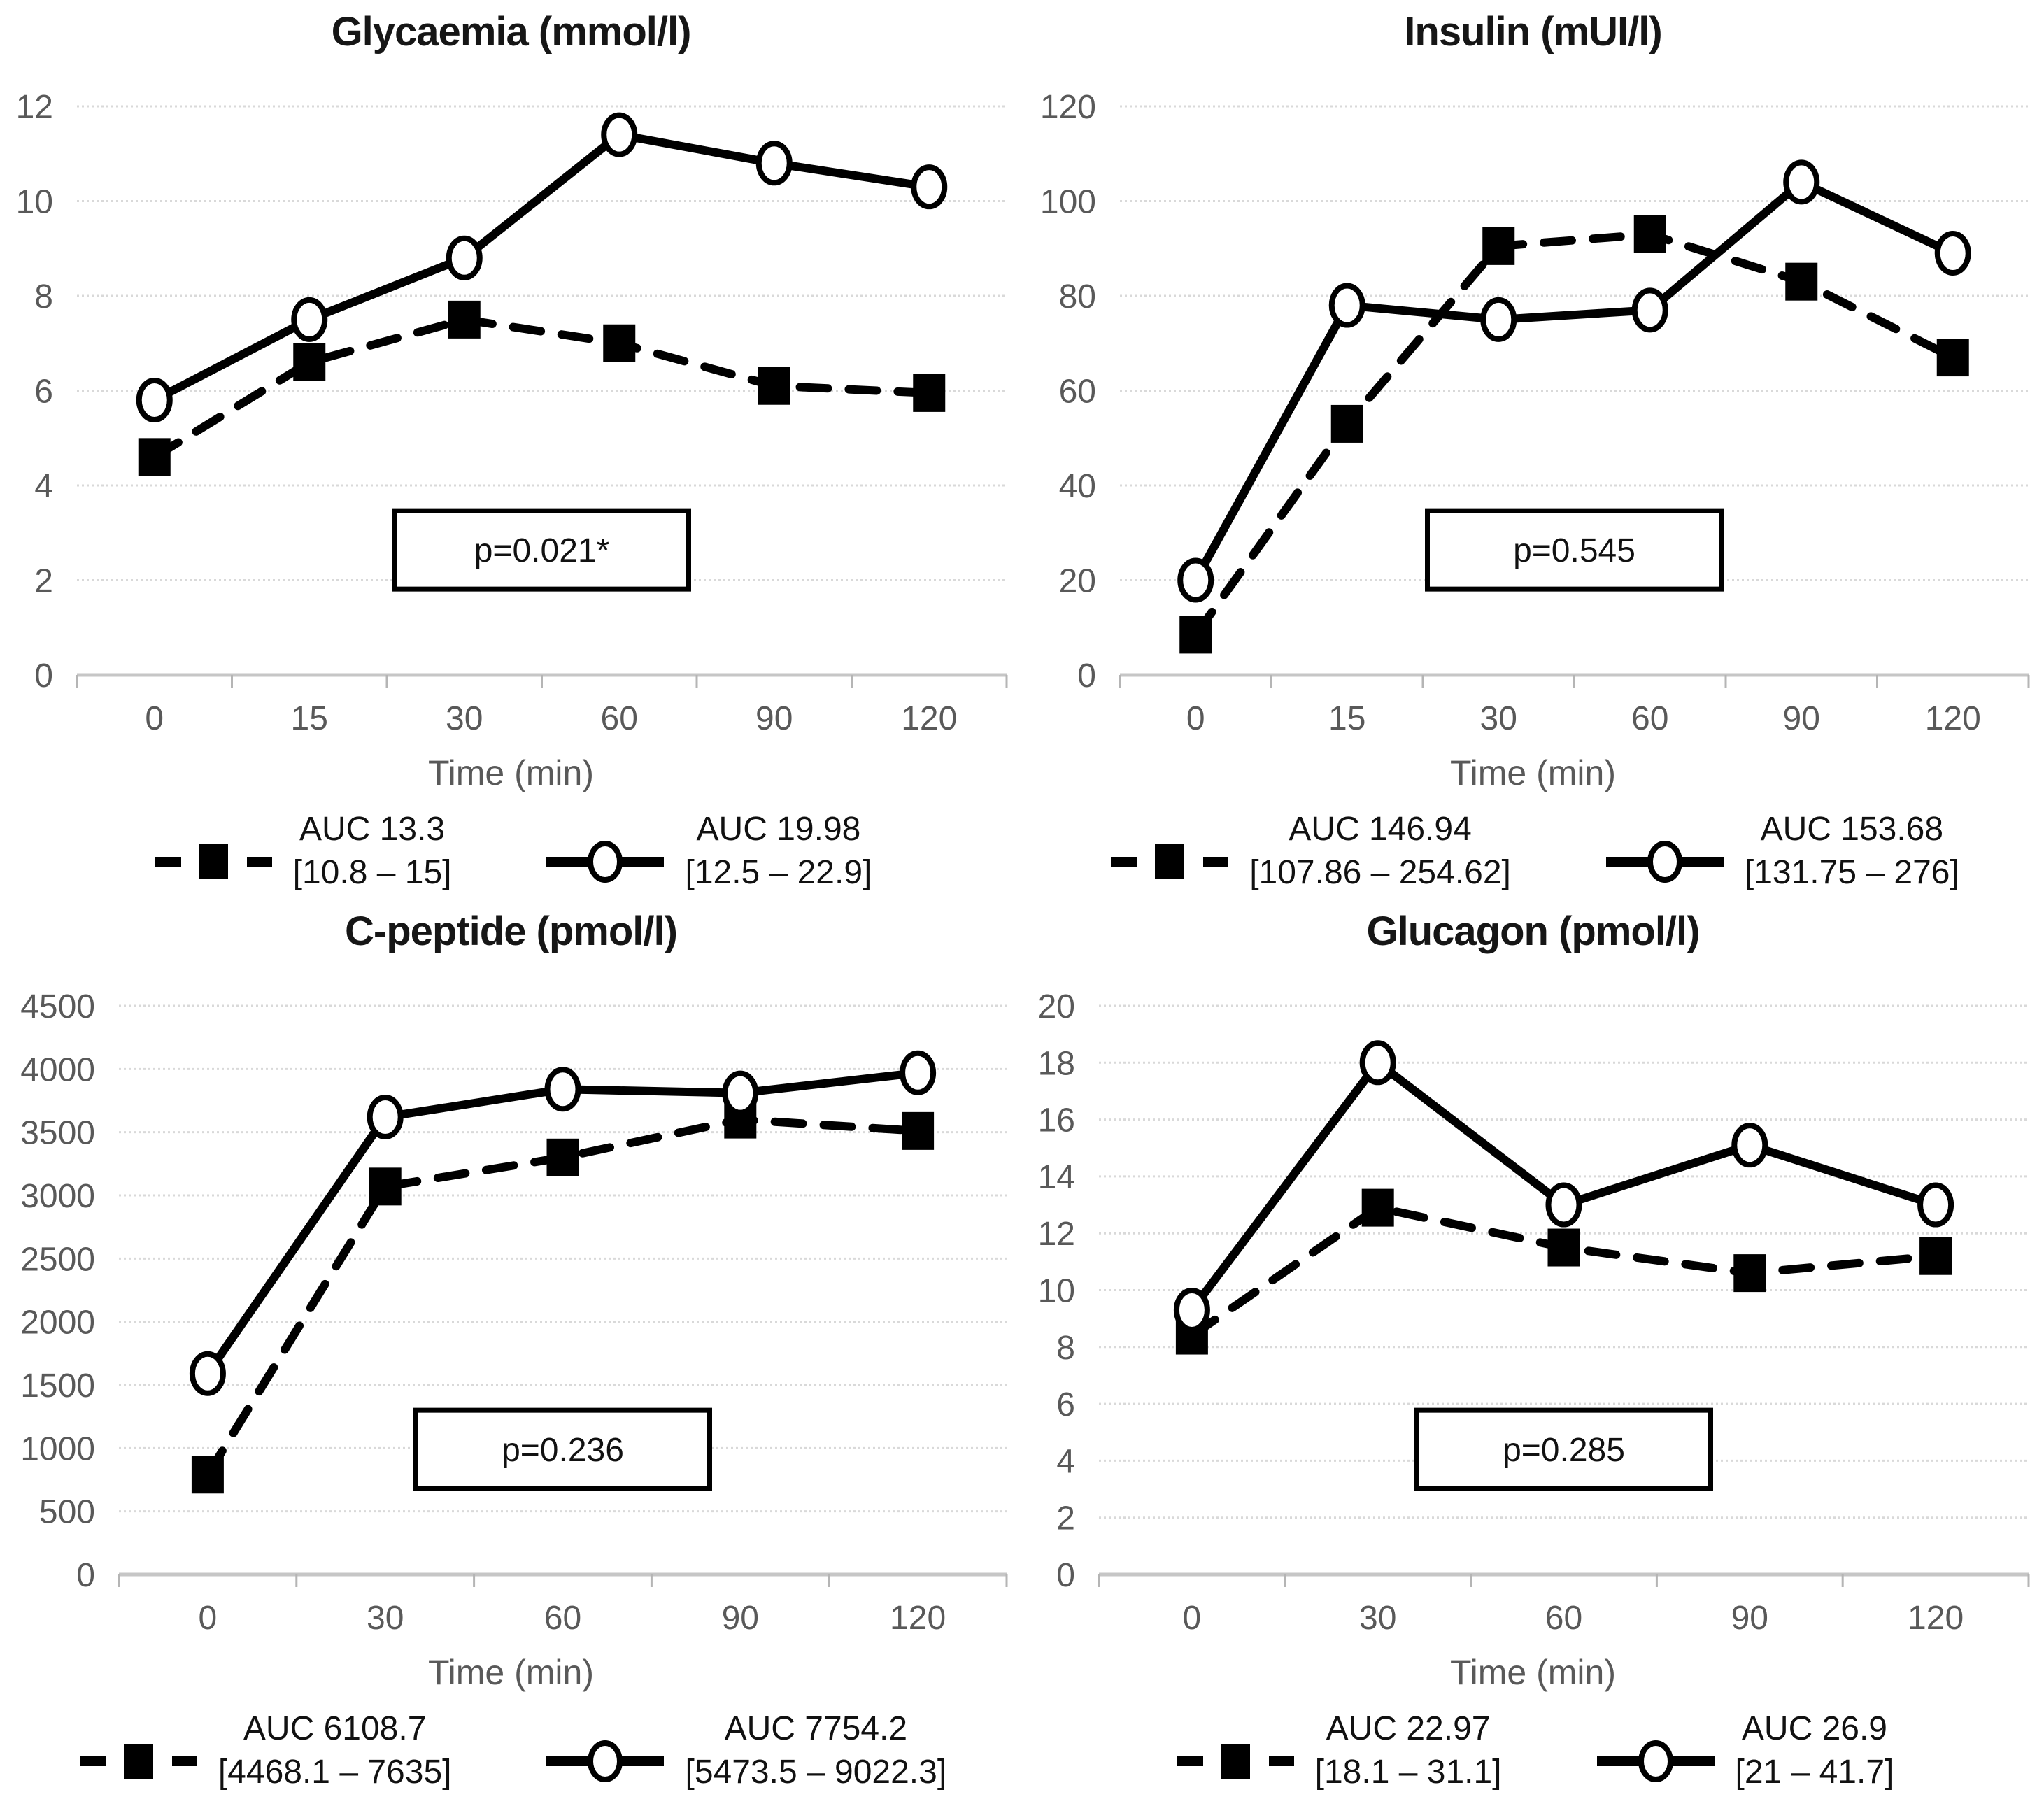 The height and width of the screenshot is (1799, 2044). Describe the element at coordinates (57, 1448) in the screenshot. I see `y-axis-tick-label: 1000` at that location.